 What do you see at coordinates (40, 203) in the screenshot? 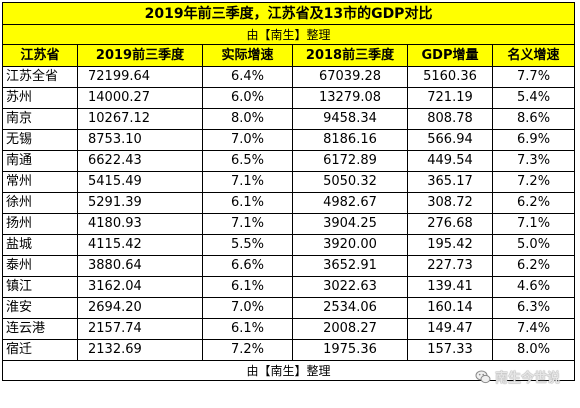
I see `table-cell-name: 徐州` at bounding box center [40, 203].